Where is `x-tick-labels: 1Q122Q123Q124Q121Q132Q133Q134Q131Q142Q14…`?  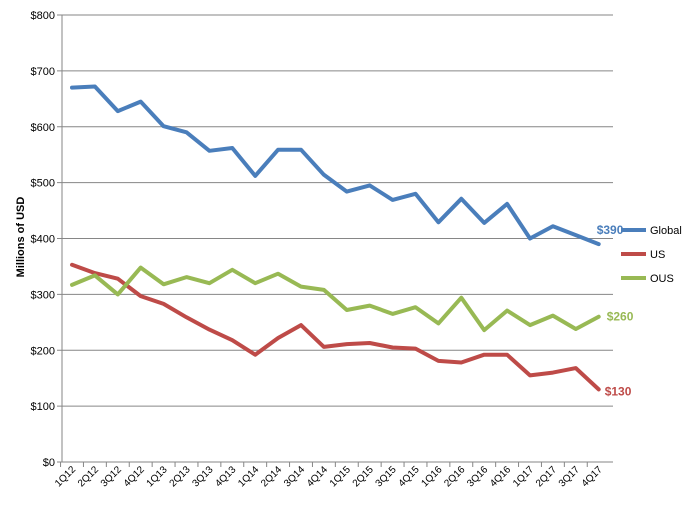 x-tick-labels: 1Q122Q123Q124Q121Q132Q133Q134Q131Q142Q14… is located at coordinates (329, 476).